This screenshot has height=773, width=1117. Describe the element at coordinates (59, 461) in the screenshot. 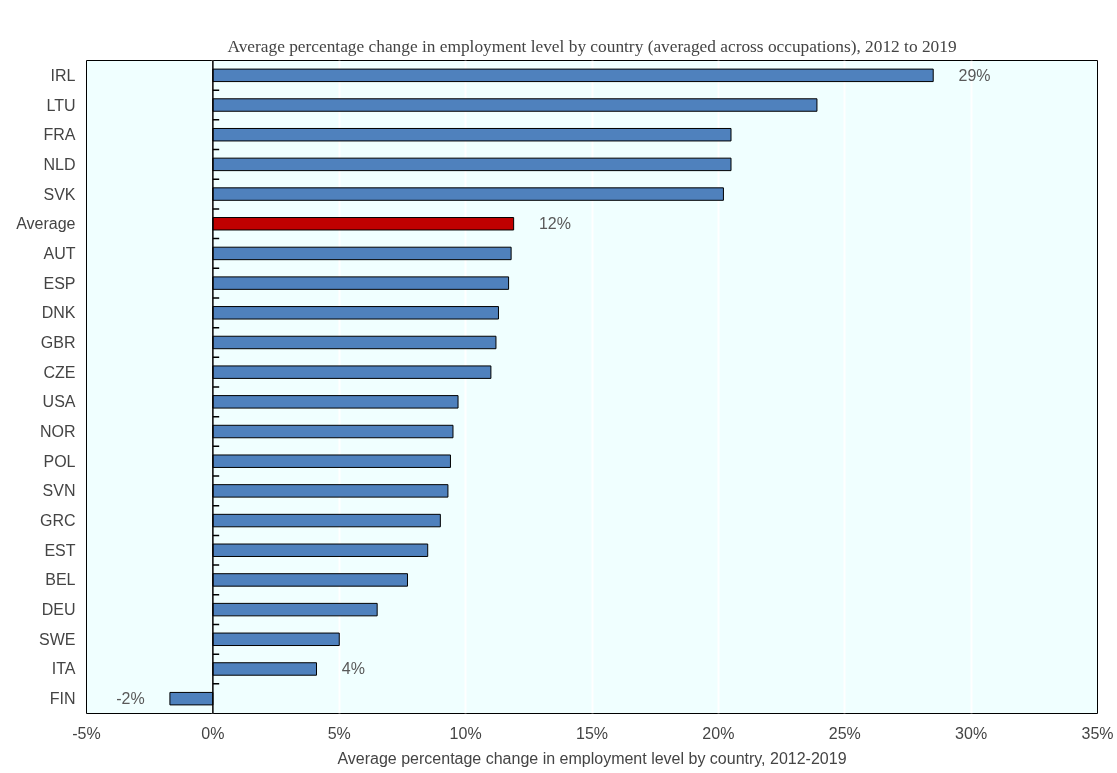

I see `y-tick-label: POL` at that location.